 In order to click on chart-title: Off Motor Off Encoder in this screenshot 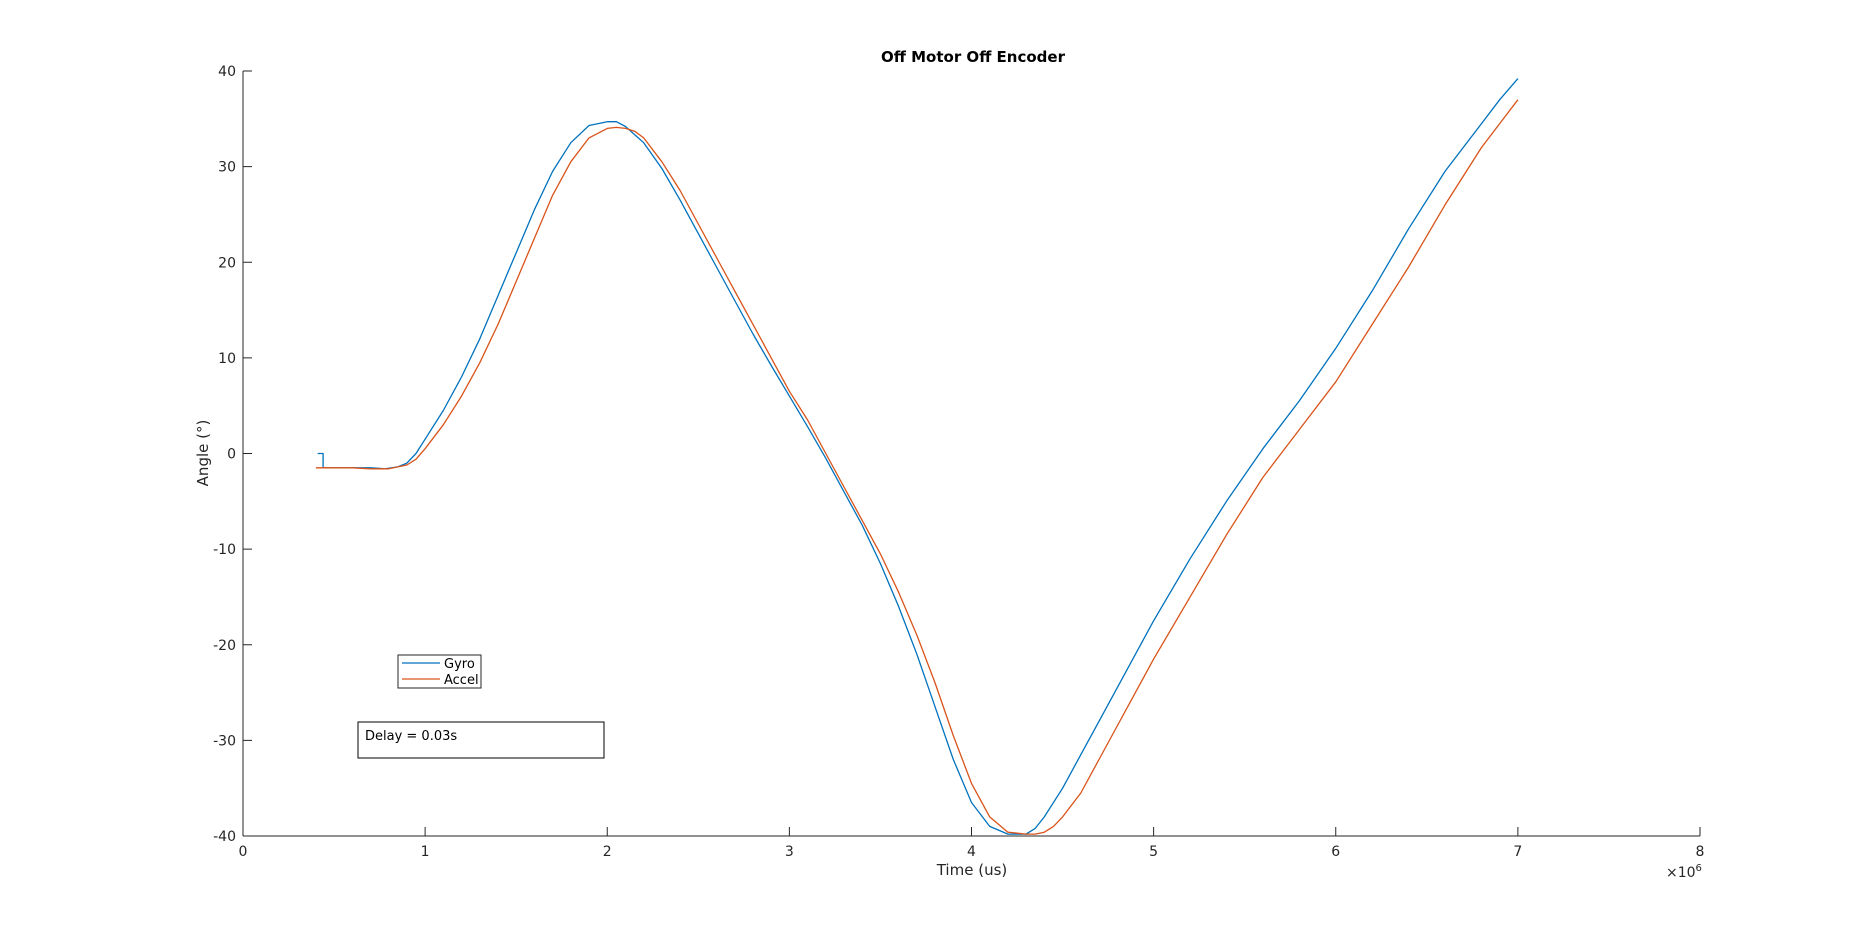, I will do `click(973, 57)`.